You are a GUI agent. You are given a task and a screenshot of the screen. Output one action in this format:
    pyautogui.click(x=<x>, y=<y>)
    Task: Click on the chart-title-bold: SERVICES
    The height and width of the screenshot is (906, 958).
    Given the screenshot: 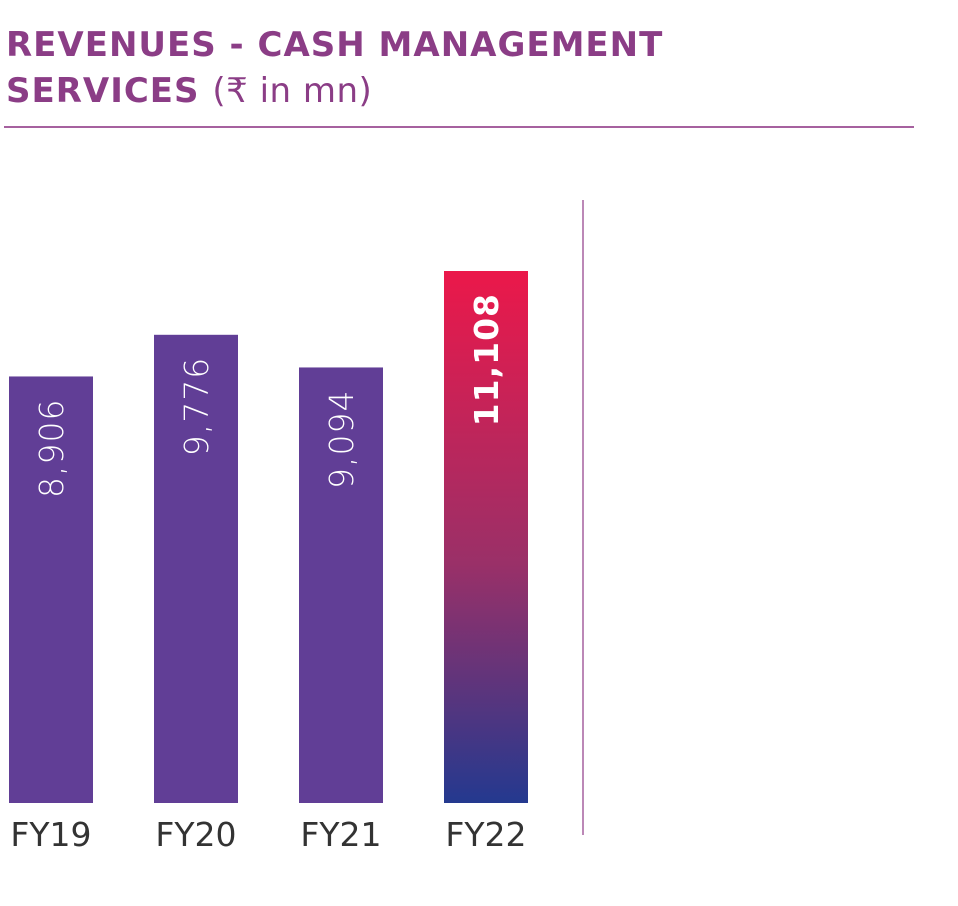 What is the action you would take?
    pyautogui.click(x=103, y=91)
    